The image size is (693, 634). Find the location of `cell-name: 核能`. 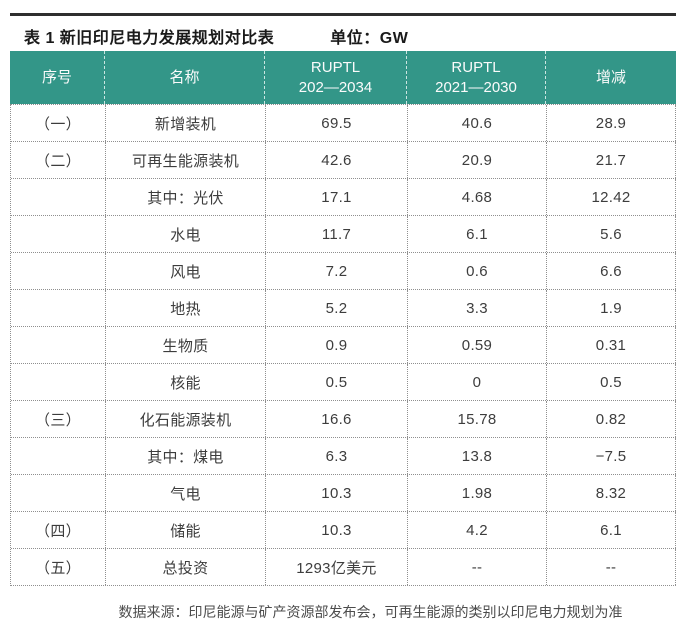

cell-name: 核能 is located at coordinates (186, 382).